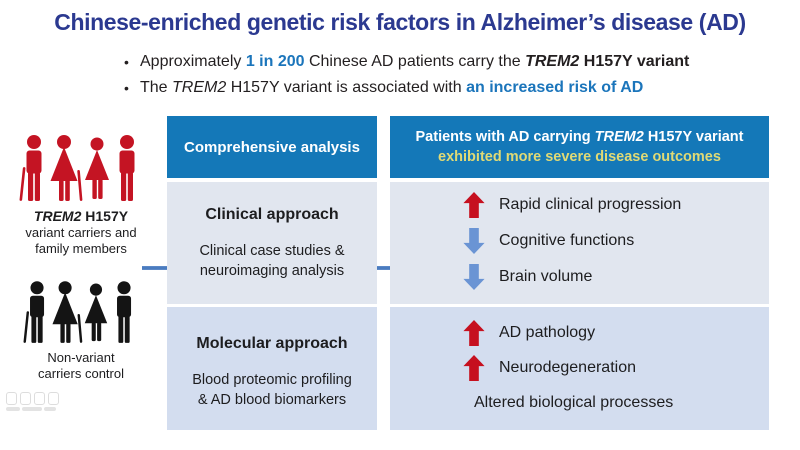 The width and height of the screenshot is (800, 450). I want to click on outcomes-header-line2: exhibited more severe disease outcomes, so click(579, 157).